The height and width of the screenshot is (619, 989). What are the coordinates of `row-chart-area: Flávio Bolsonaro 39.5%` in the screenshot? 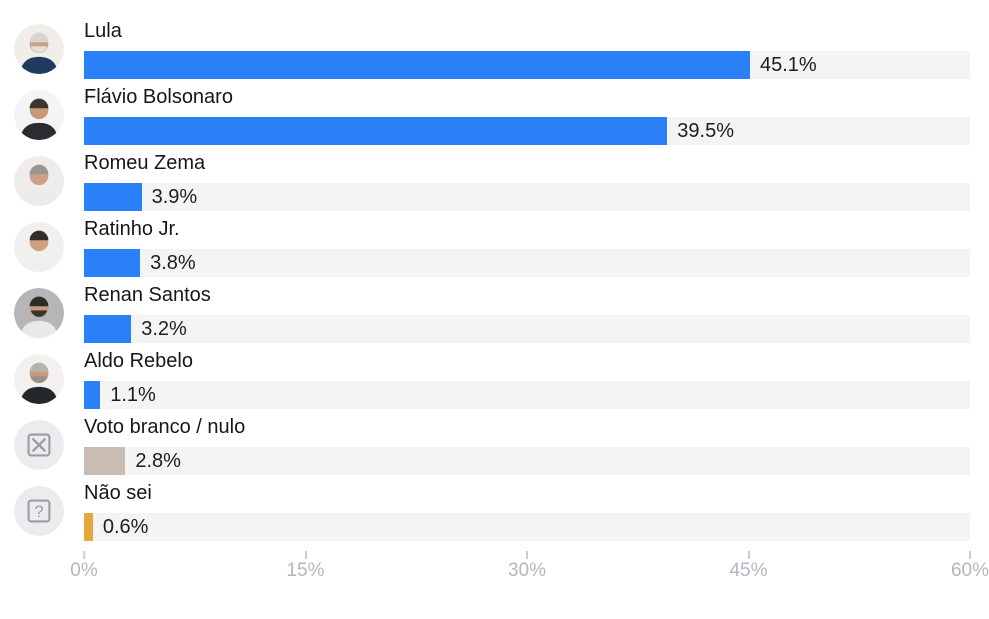 It's located at (527, 115).